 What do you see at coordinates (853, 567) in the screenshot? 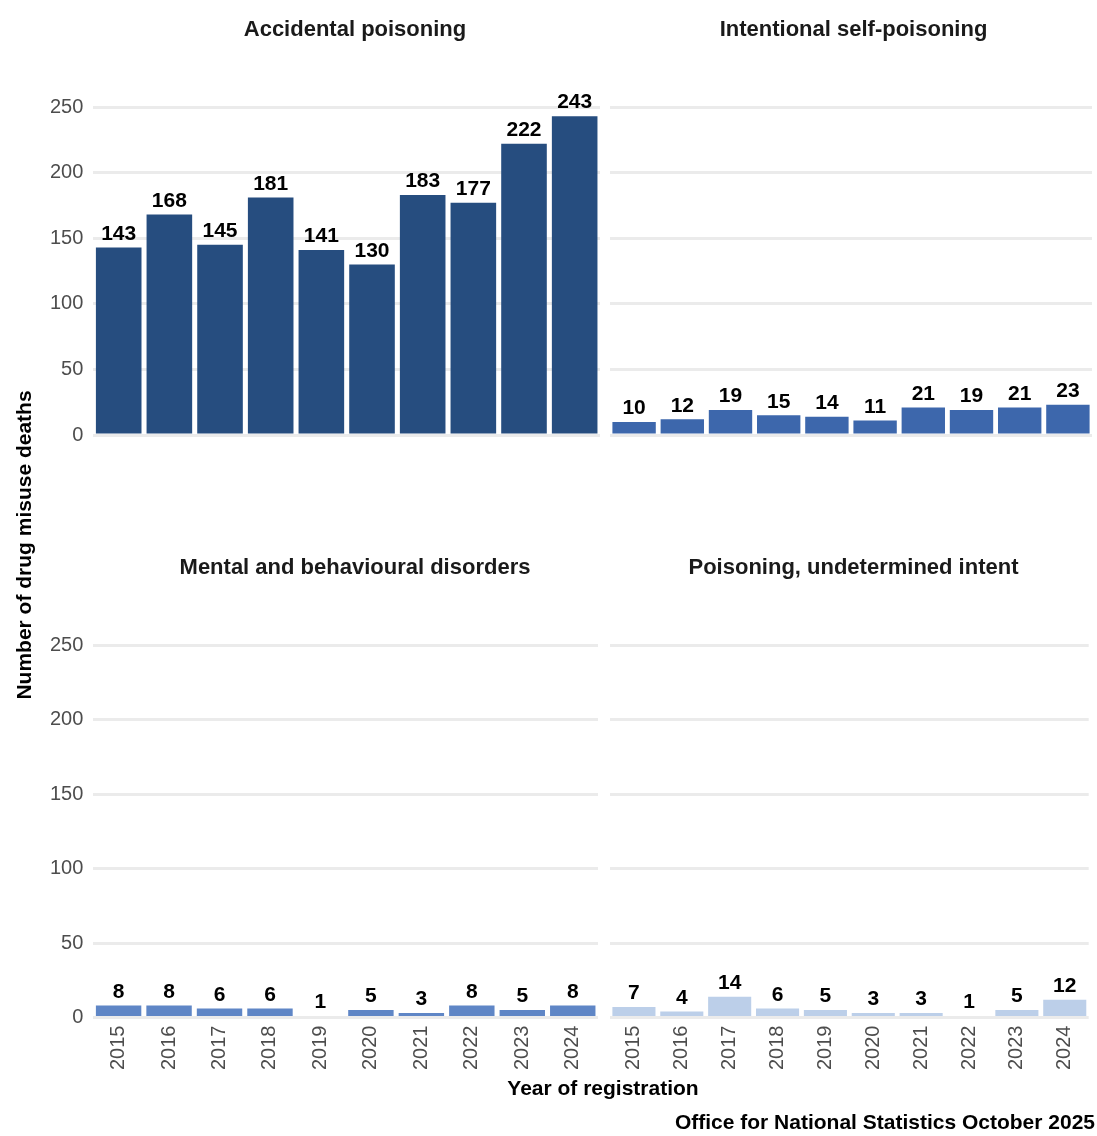
I see `chart-title: Poisoning, undetermined intent` at bounding box center [853, 567].